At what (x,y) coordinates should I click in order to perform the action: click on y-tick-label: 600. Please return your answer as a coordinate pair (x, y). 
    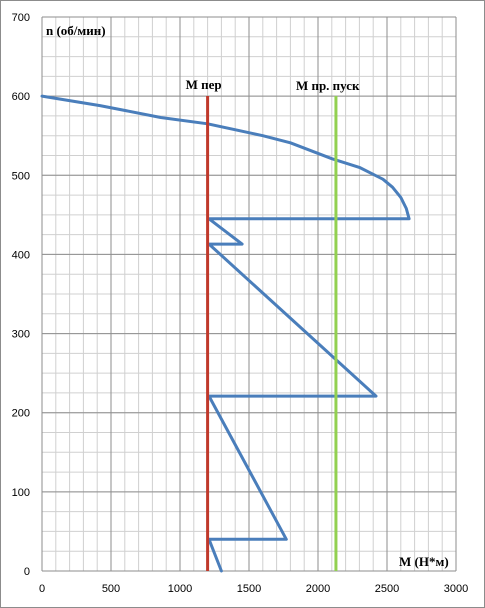
    Looking at the image, I should click on (21, 97).